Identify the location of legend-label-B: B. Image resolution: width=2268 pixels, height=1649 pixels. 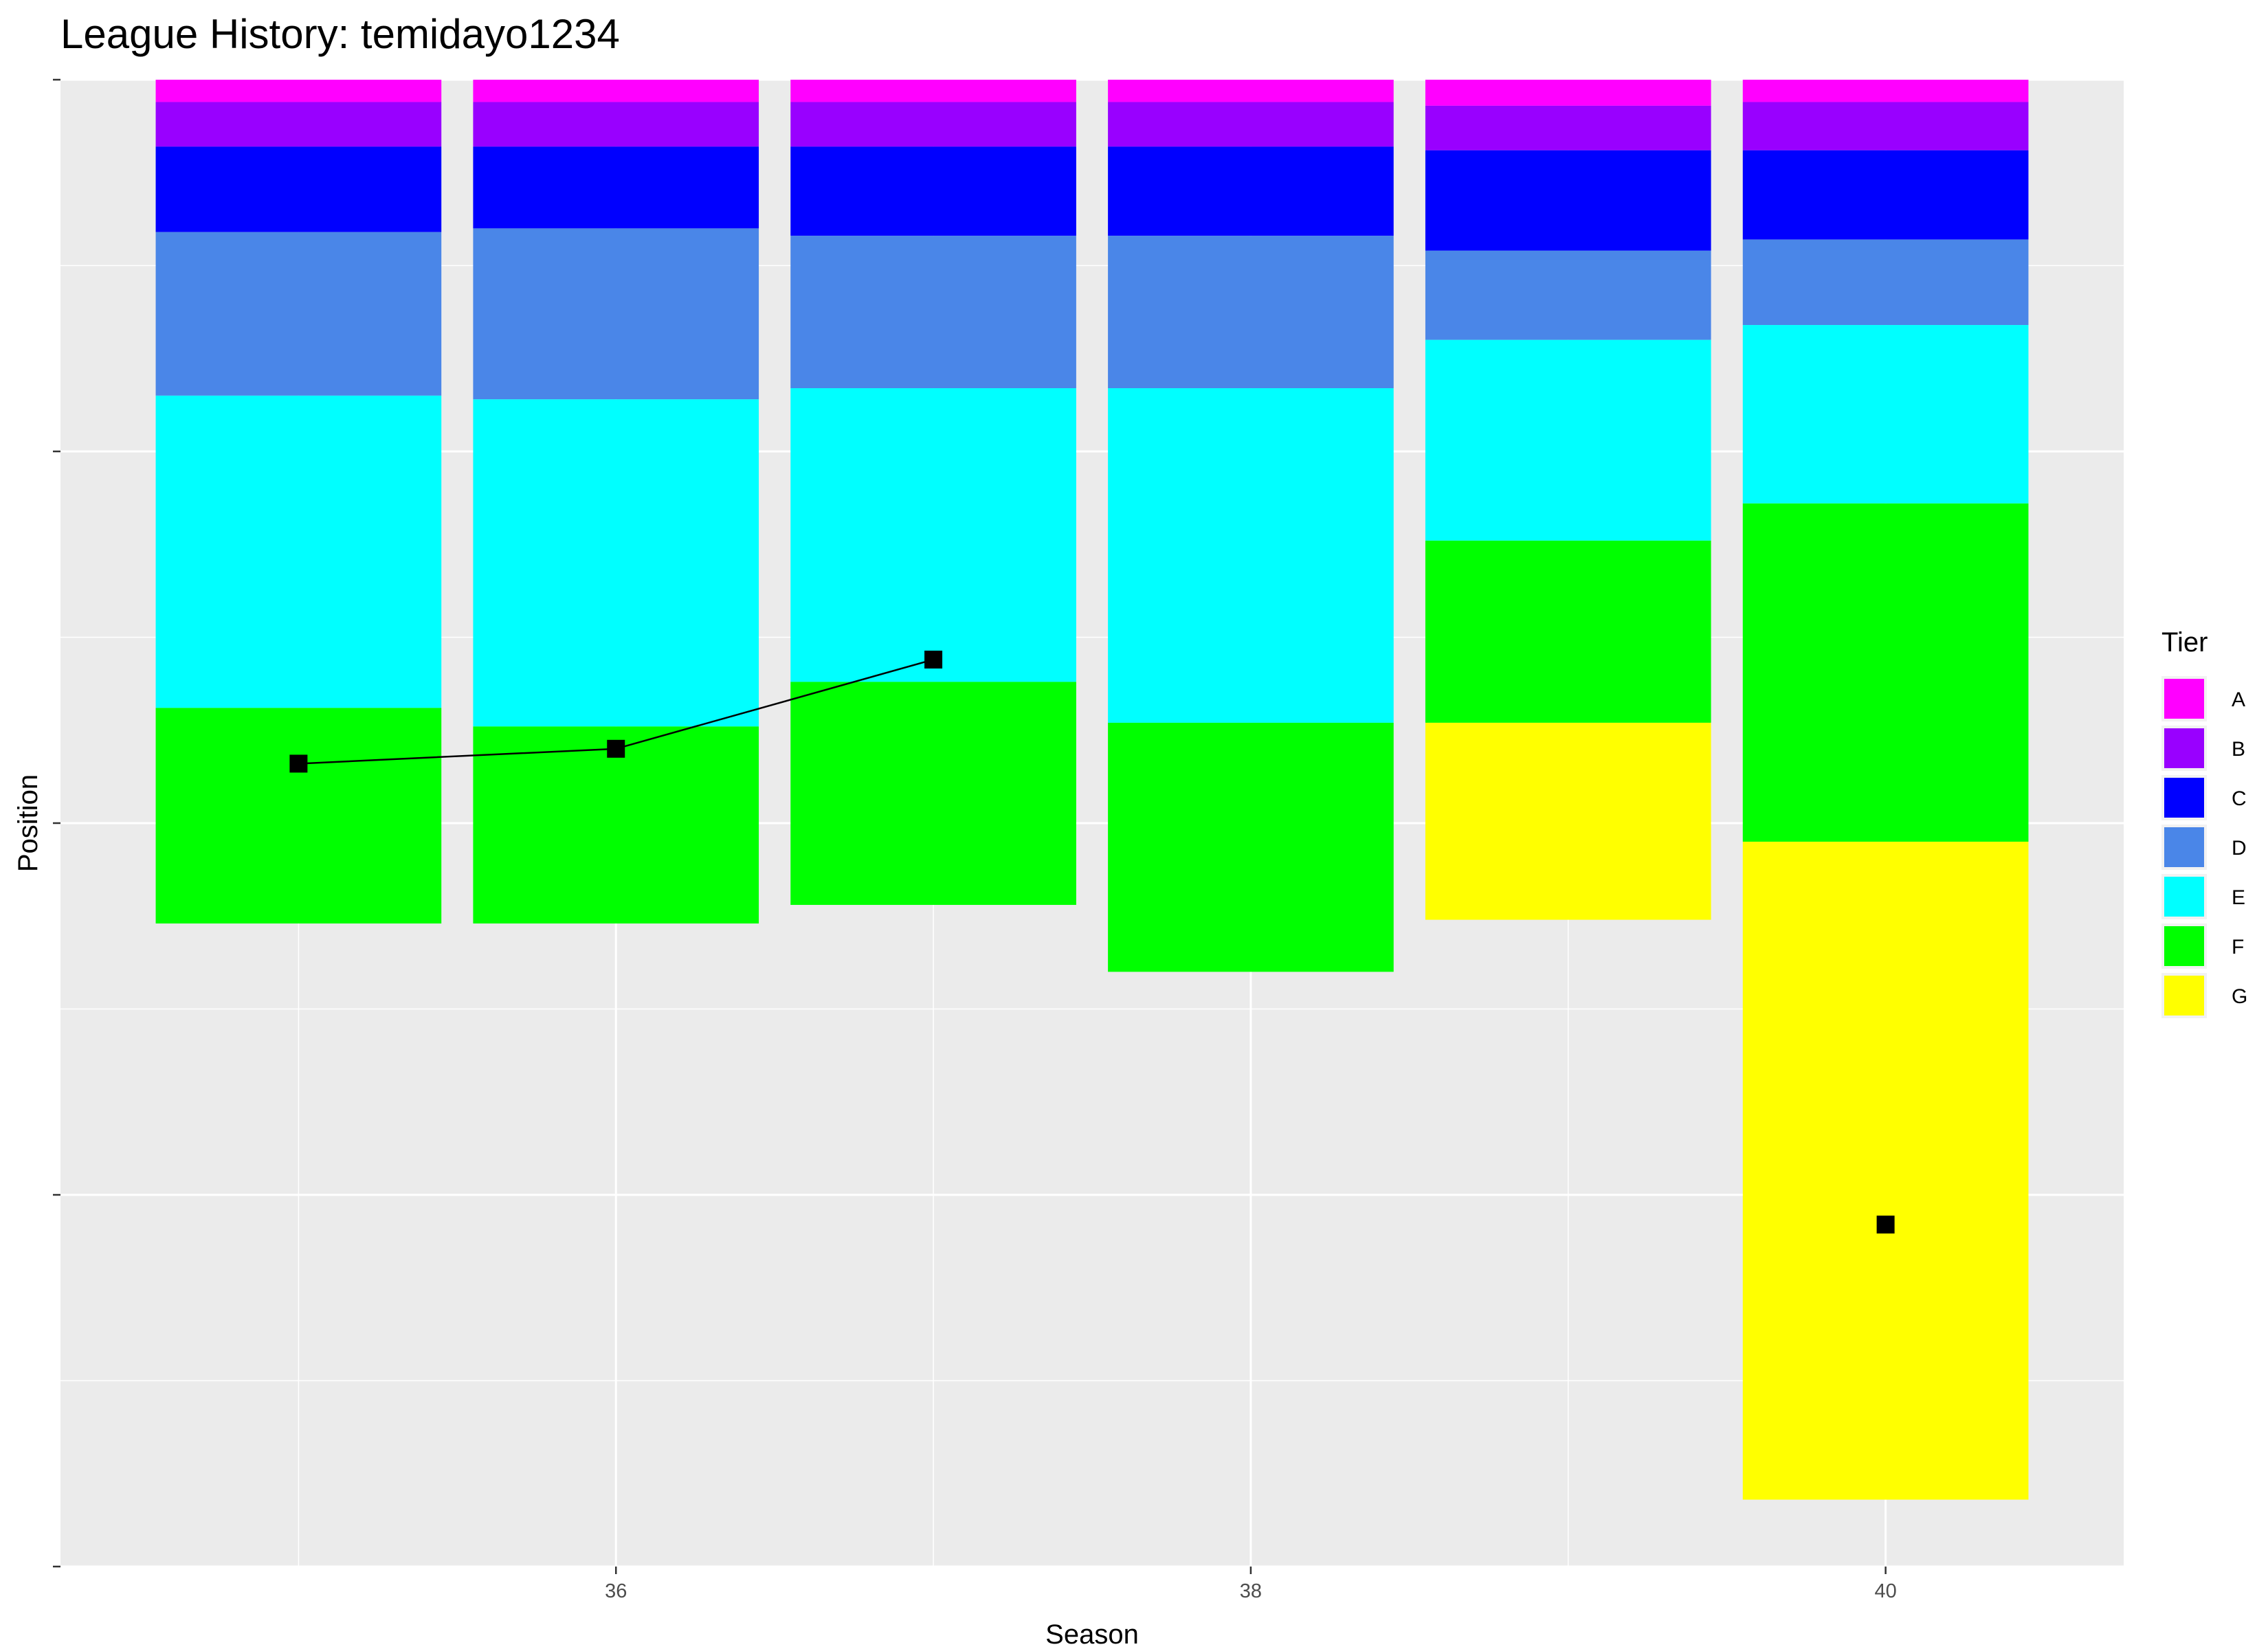
(2238, 750).